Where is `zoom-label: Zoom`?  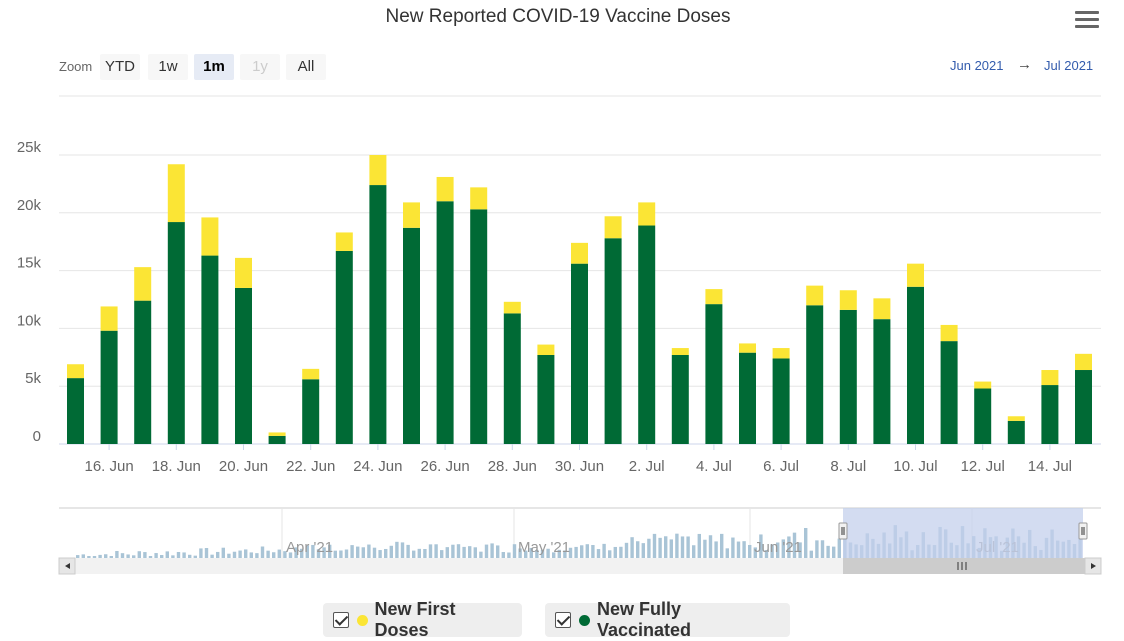 zoom-label: Zoom is located at coordinates (76, 66).